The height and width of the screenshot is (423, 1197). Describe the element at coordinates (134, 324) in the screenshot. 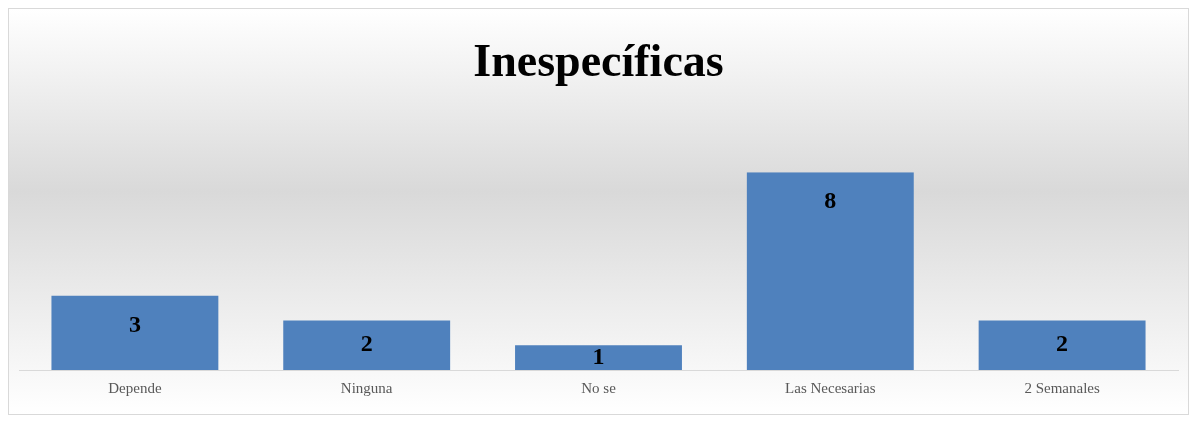

I see `data-label: 3` at that location.